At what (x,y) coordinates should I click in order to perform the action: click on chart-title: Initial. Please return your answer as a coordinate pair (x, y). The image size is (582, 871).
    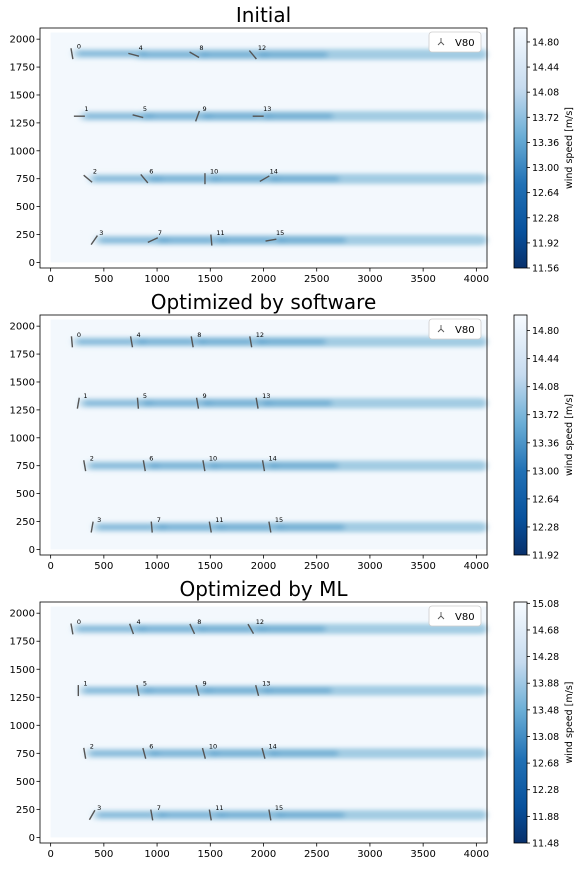
    Looking at the image, I should click on (263, 15).